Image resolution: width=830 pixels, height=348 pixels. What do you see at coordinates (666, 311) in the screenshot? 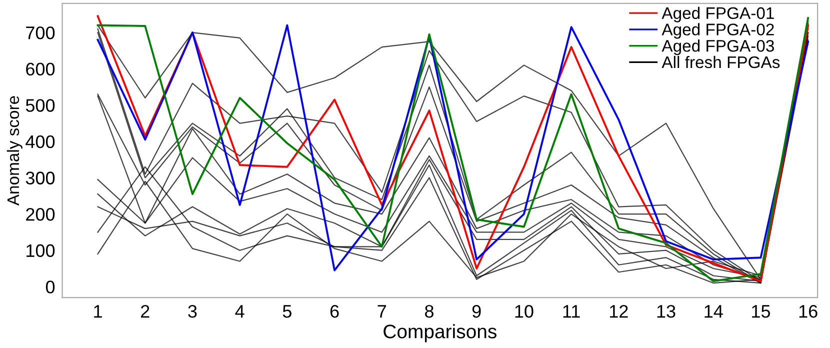
I see `x-tick-label: 13` at bounding box center [666, 311].